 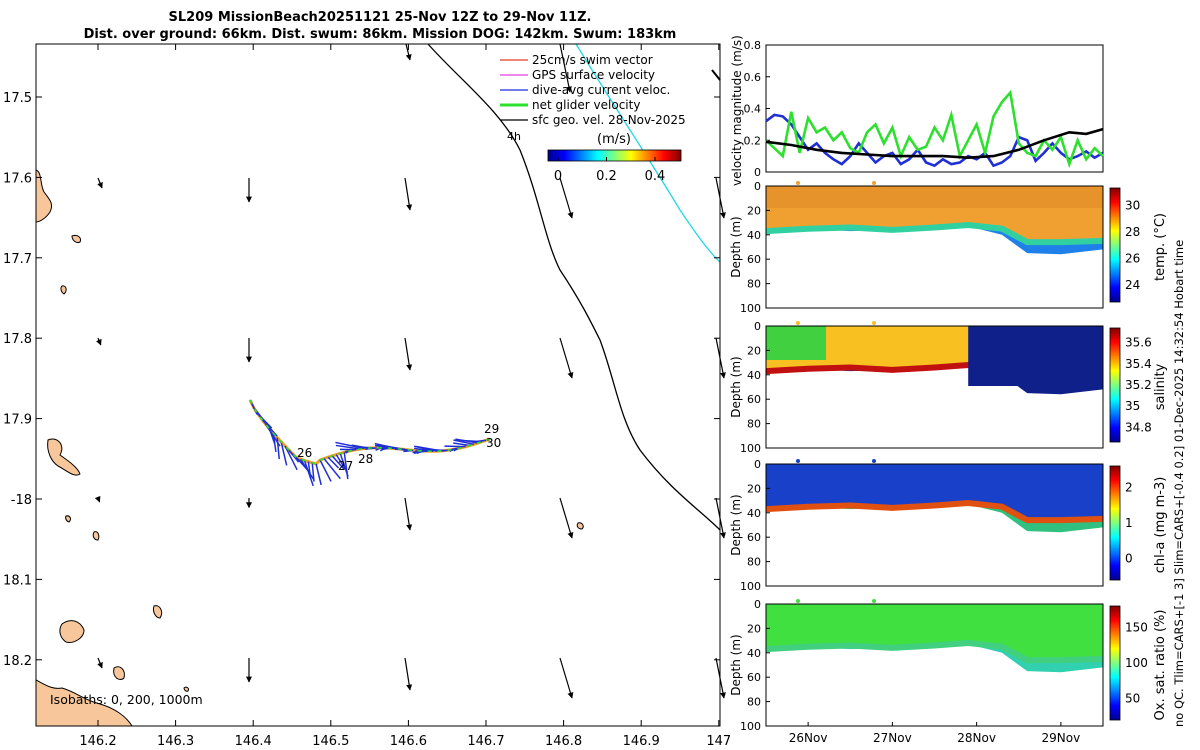 I want to click on oxygen-colorbar, so click(x=1115, y=663).